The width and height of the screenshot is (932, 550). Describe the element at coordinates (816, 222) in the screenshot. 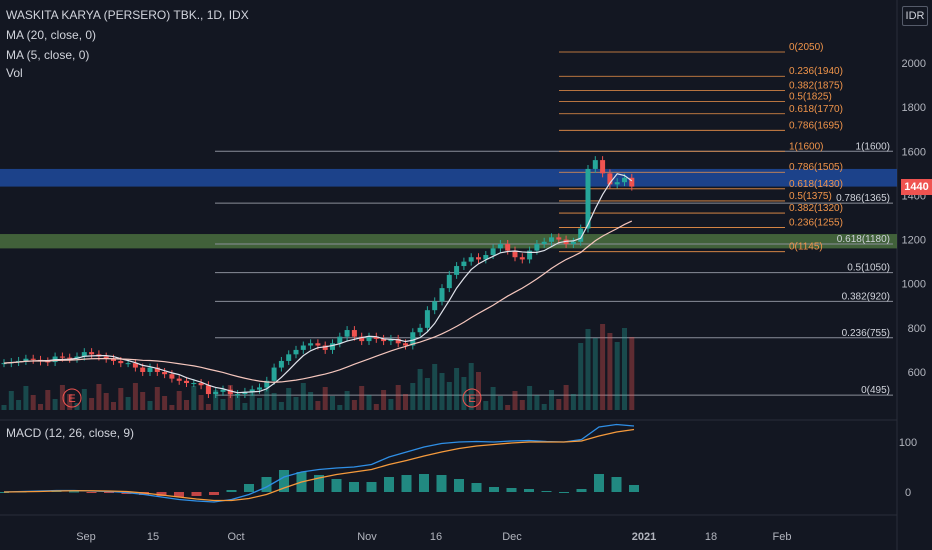

I see `fib-right-label: 0.236(1255)` at that location.